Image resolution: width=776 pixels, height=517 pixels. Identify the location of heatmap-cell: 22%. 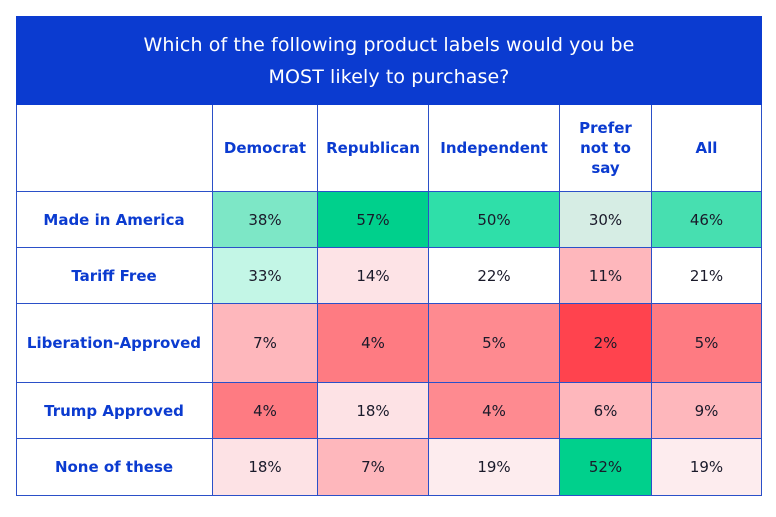
(494, 276).